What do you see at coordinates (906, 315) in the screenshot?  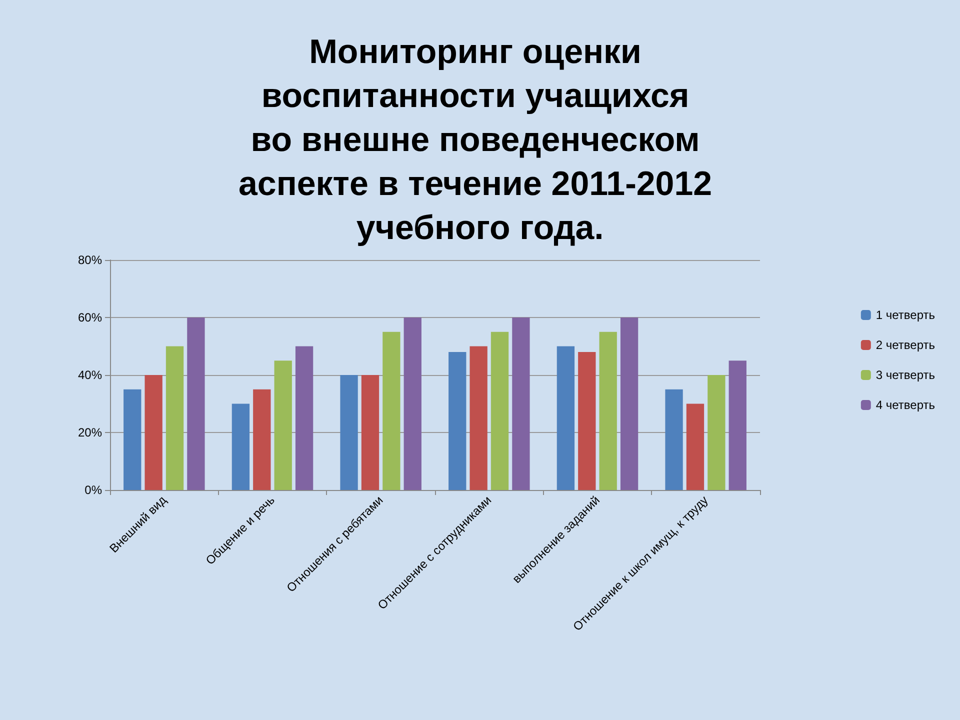 I see `legend-label: 1 четверть` at bounding box center [906, 315].